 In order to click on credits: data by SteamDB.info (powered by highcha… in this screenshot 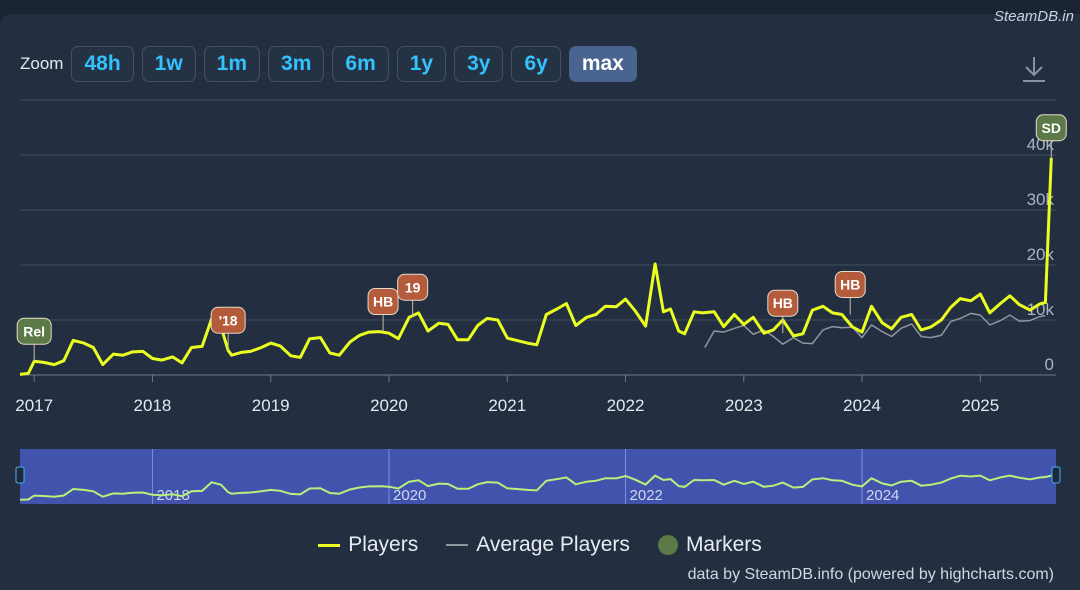, I will do `click(870, 574)`.